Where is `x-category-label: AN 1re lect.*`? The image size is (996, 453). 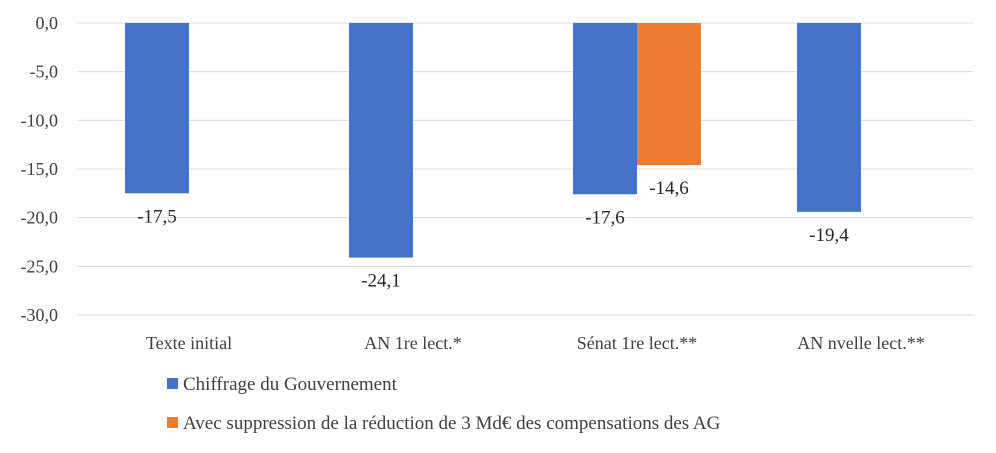 x-category-label: AN 1re lect.* is located at coordinates (412, 343).